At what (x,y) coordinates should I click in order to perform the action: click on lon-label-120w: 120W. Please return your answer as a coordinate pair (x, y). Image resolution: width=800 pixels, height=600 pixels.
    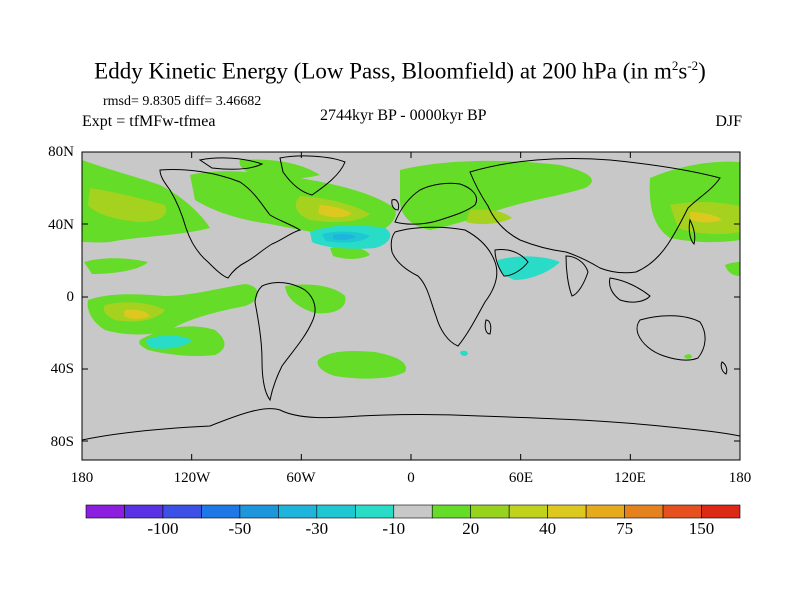
    Looking at the image, I should click on (192, 478).